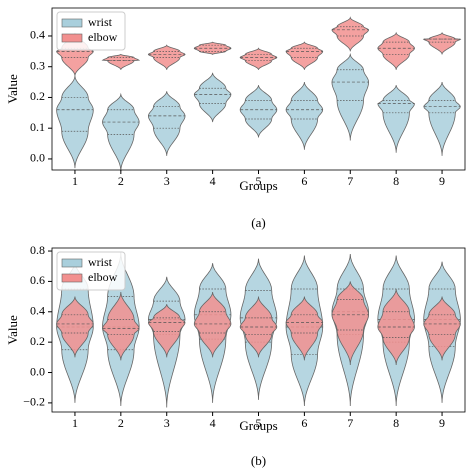 This screenshot has height=474, width=474. Describe the element at coordinates (34, 402) in the screenshot. I see `y-tick-label: −0.2` at that location.